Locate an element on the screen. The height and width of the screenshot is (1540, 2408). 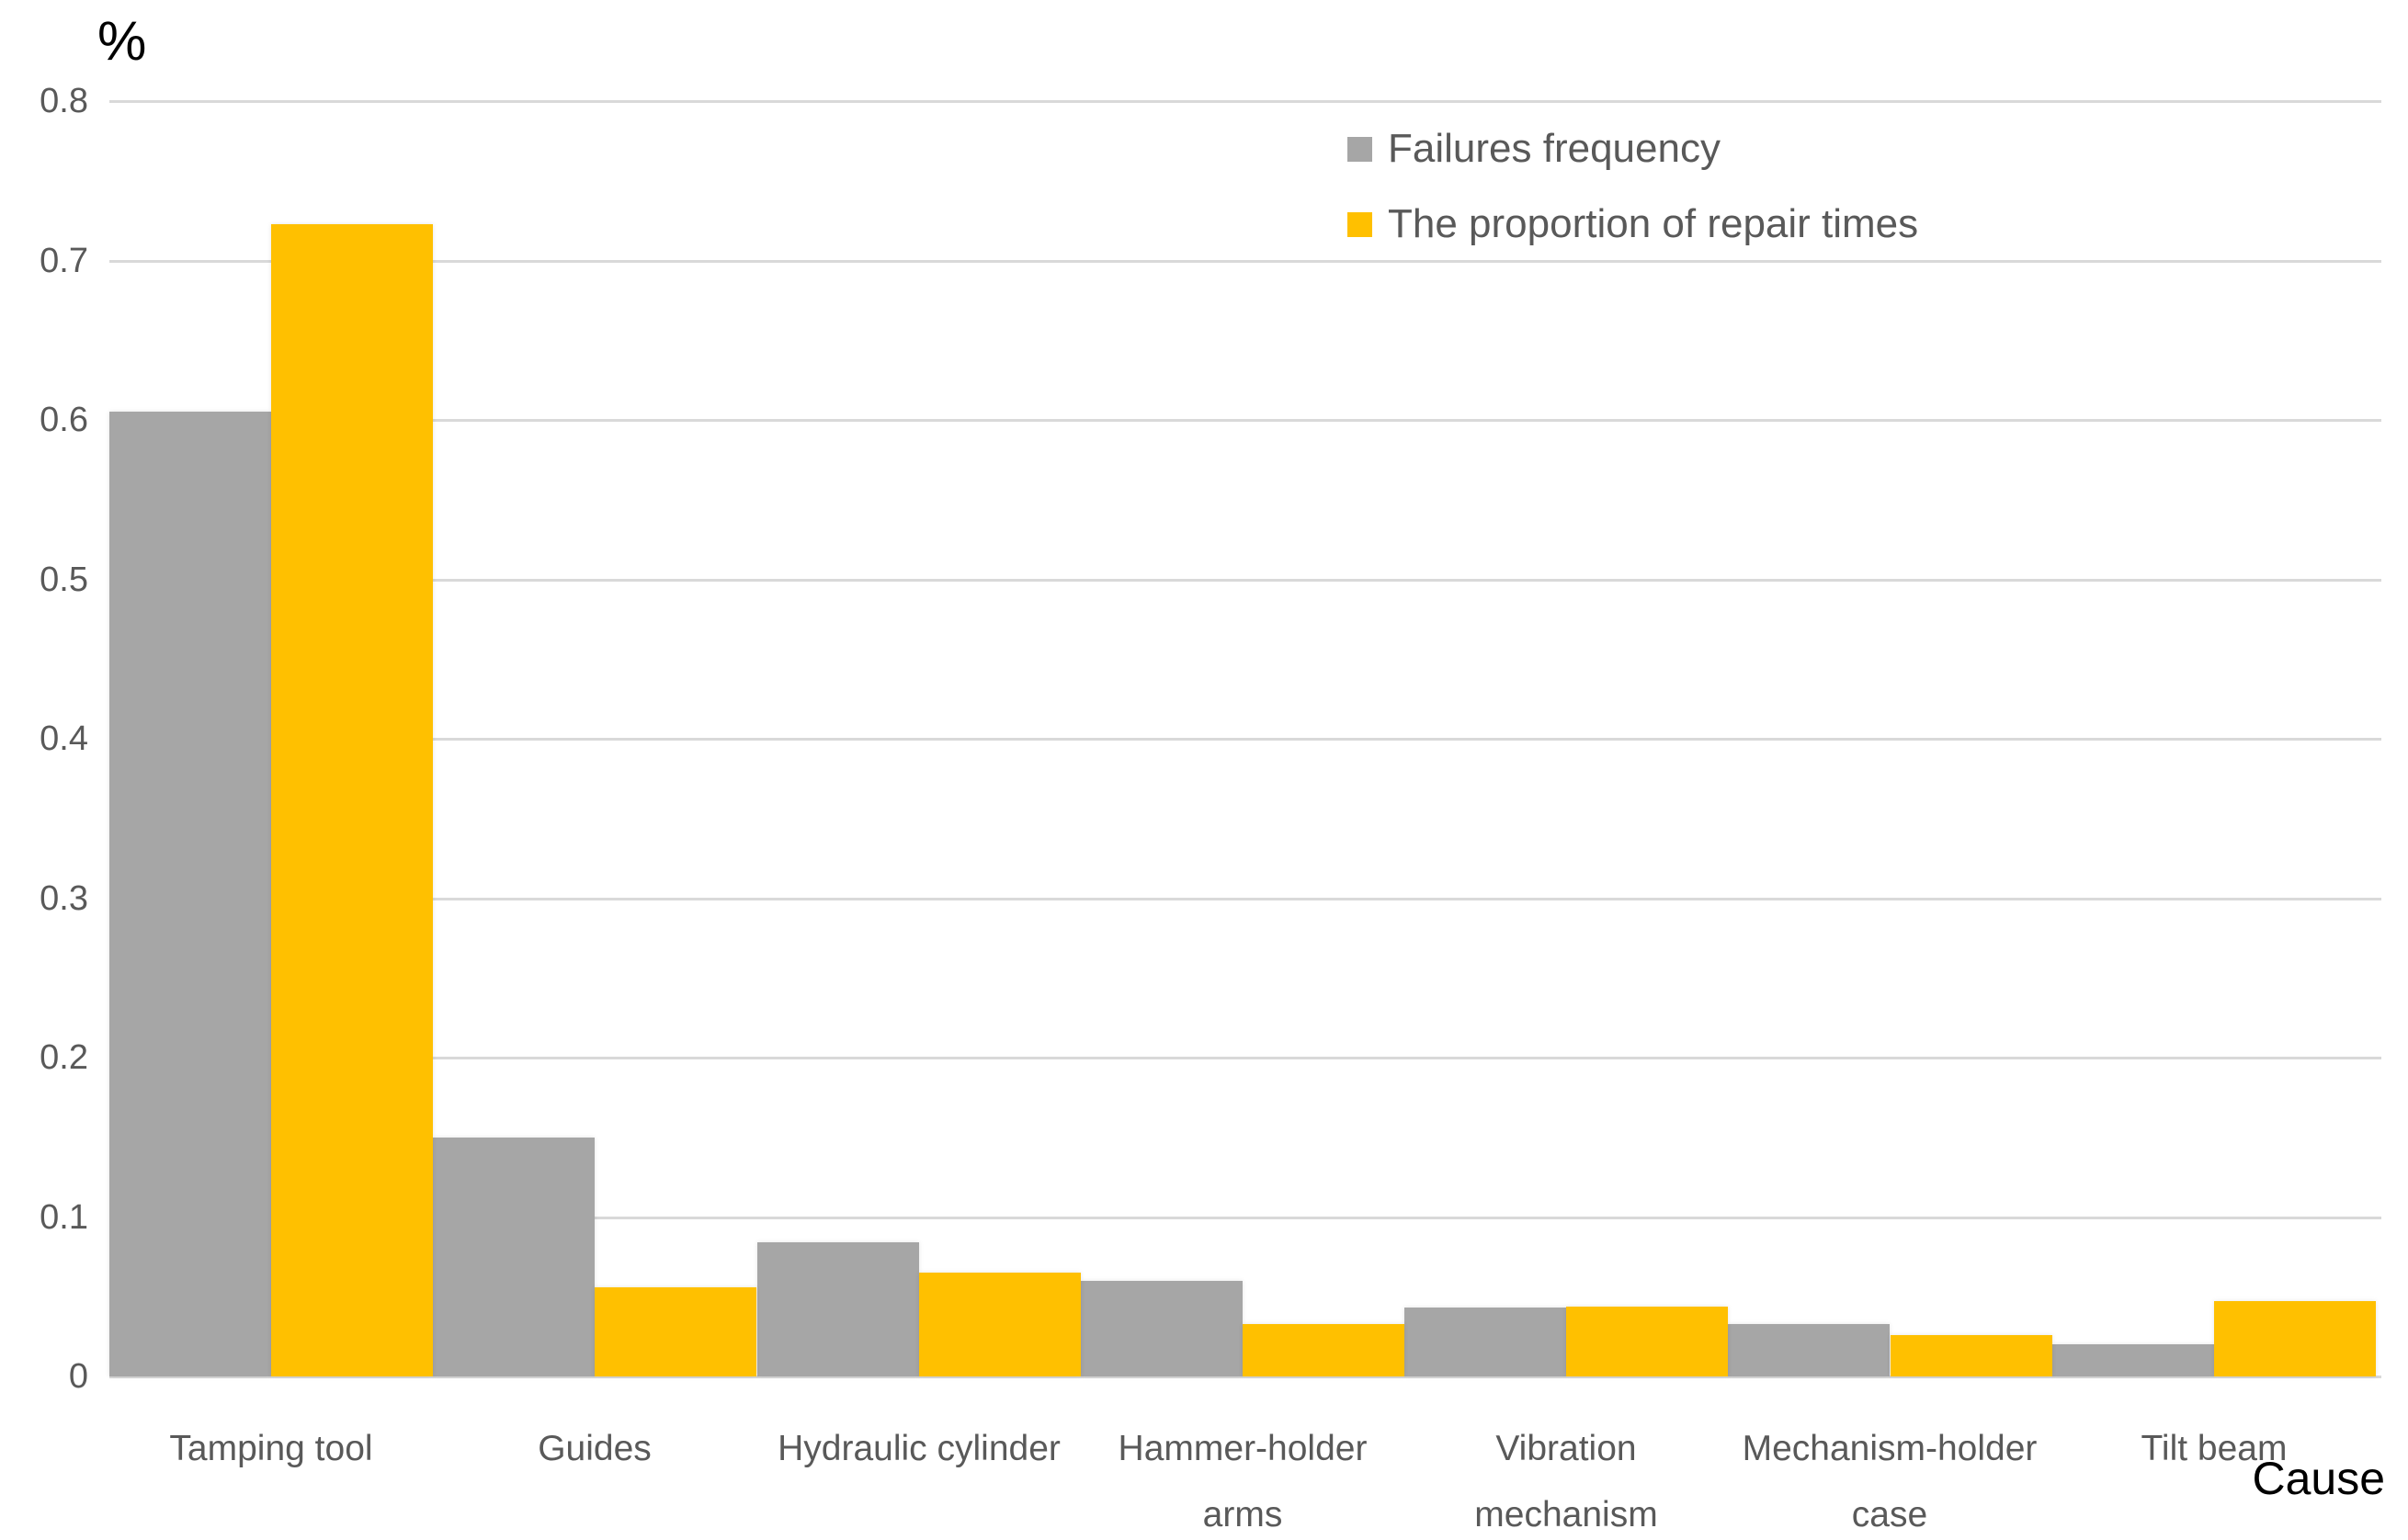
legend-item-repair: The proportion of repair times is located at coordinates (1632, 224).